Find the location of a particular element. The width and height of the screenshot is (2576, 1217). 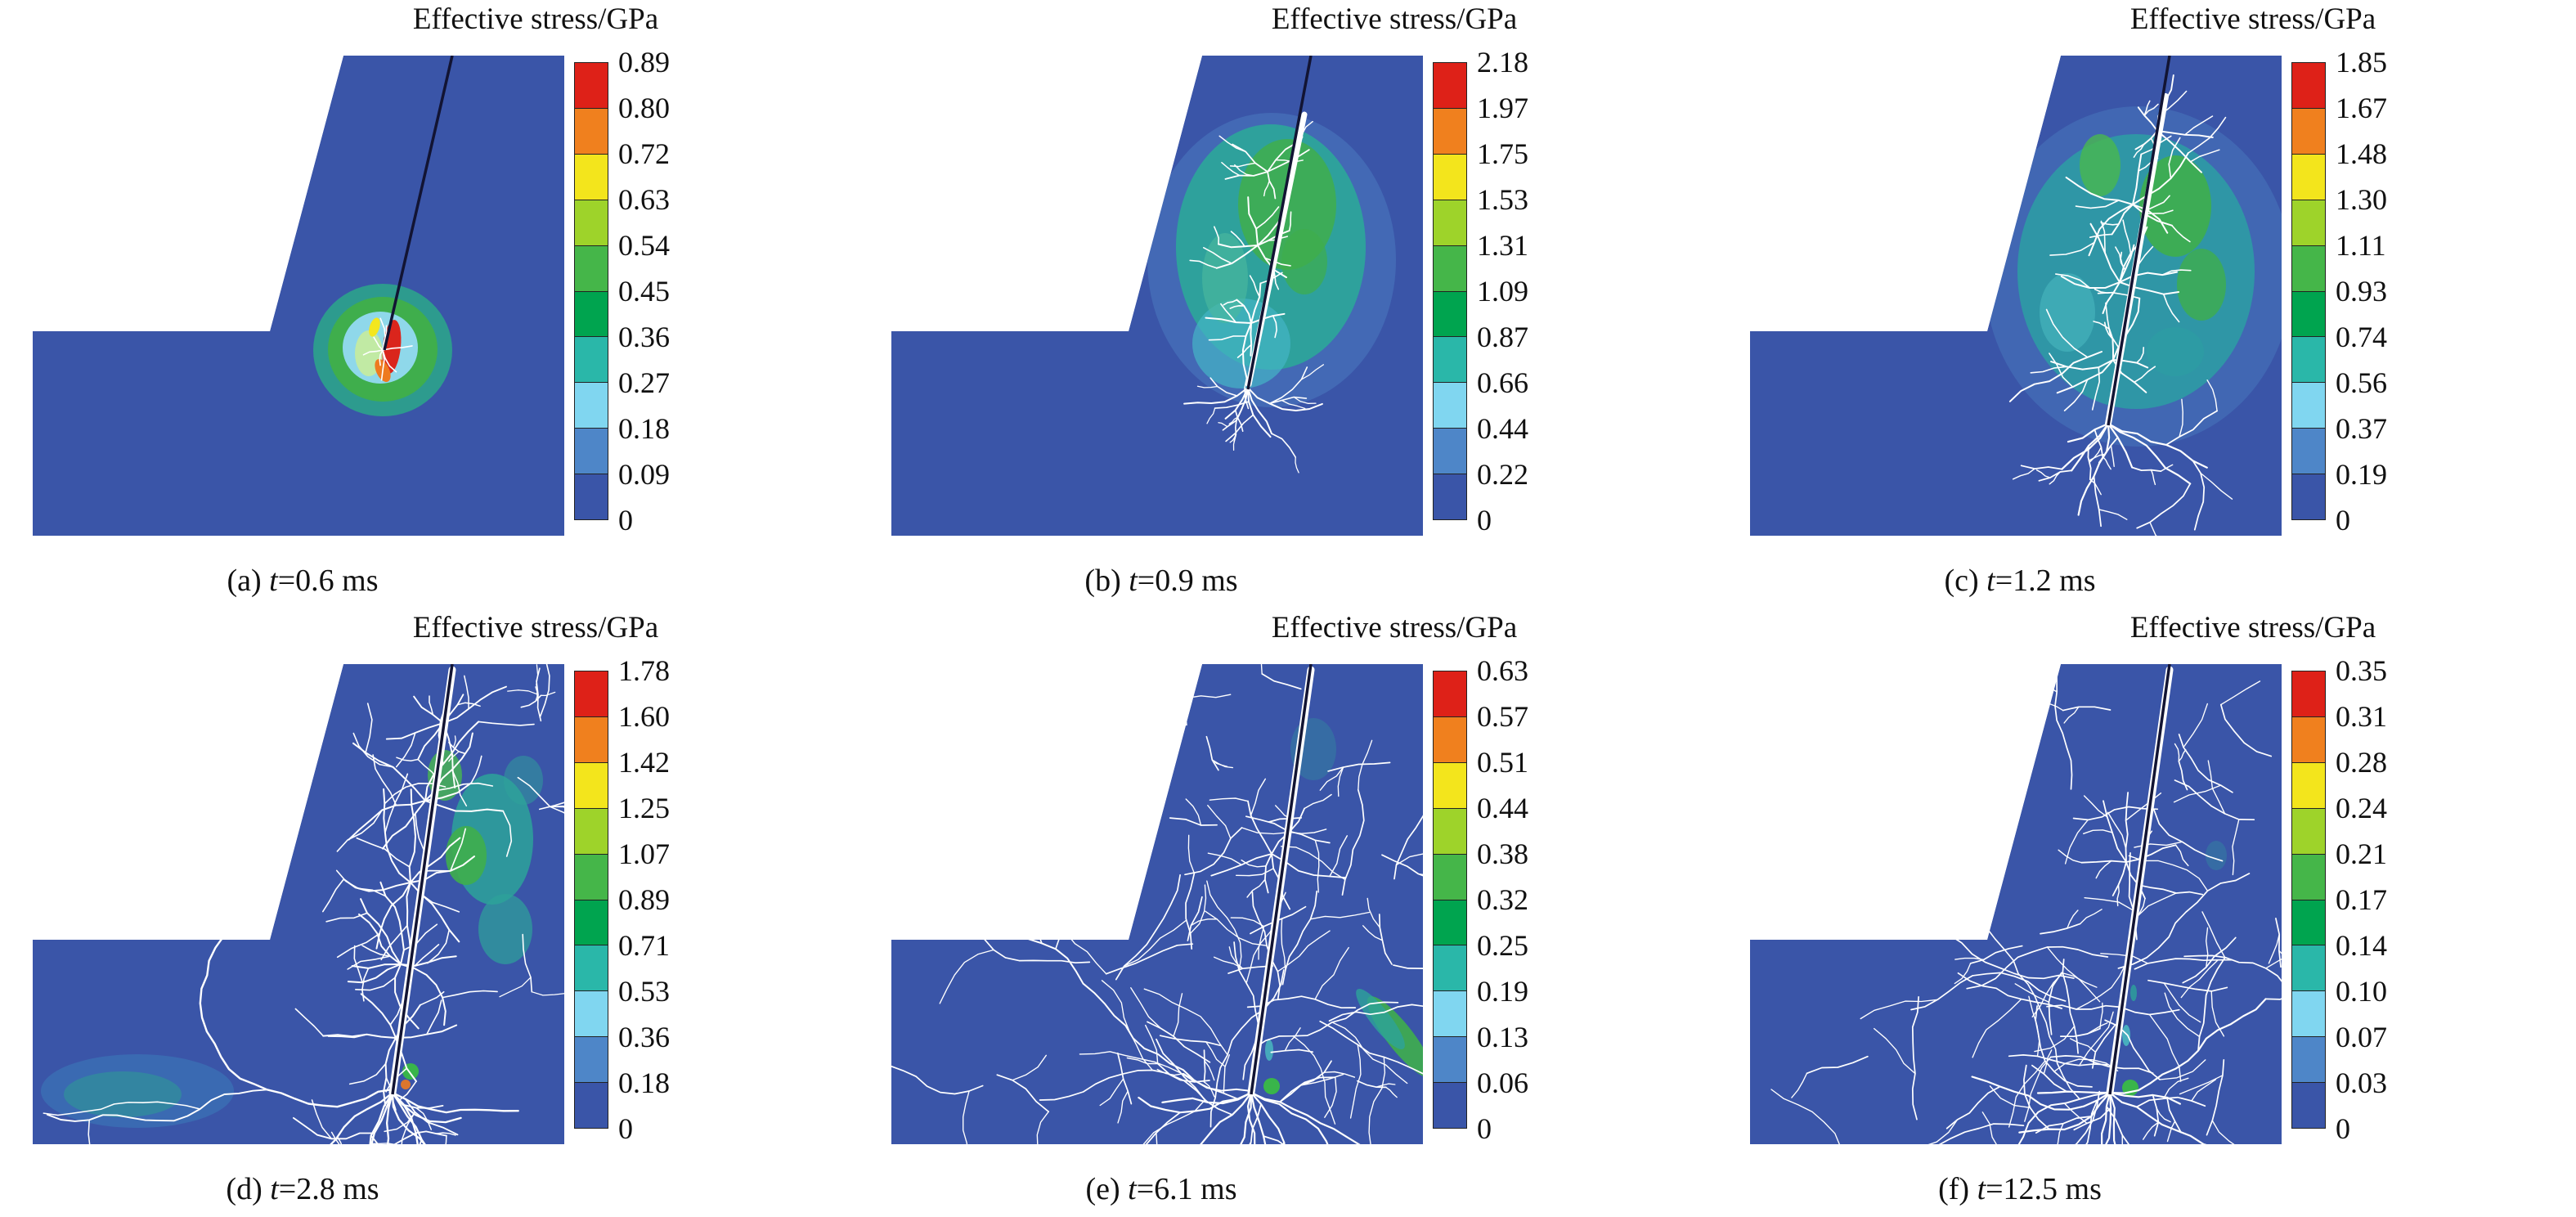

caption-time-value: =2.8 ms is located at coordinates (328, 1189).